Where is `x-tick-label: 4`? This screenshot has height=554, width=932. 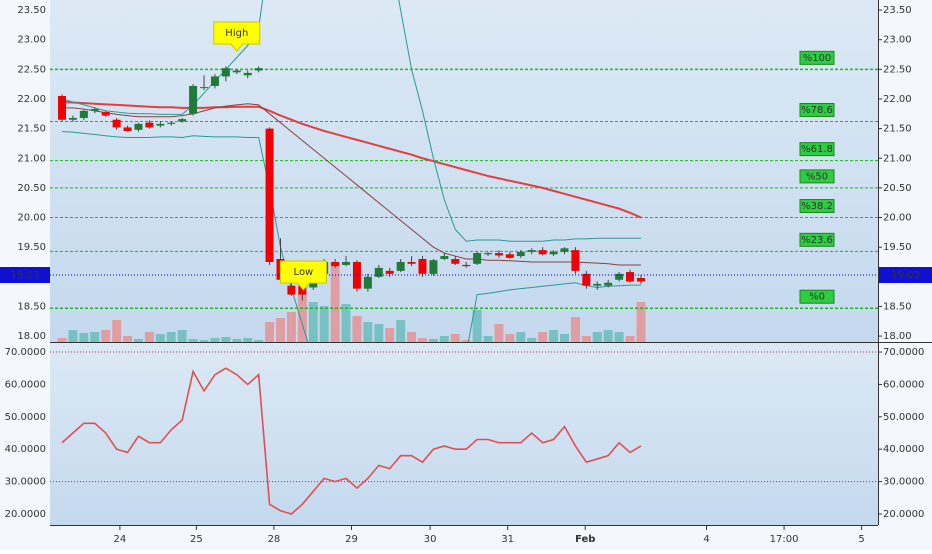
x-tick-label: 4 is located at coordinates (706, 539).